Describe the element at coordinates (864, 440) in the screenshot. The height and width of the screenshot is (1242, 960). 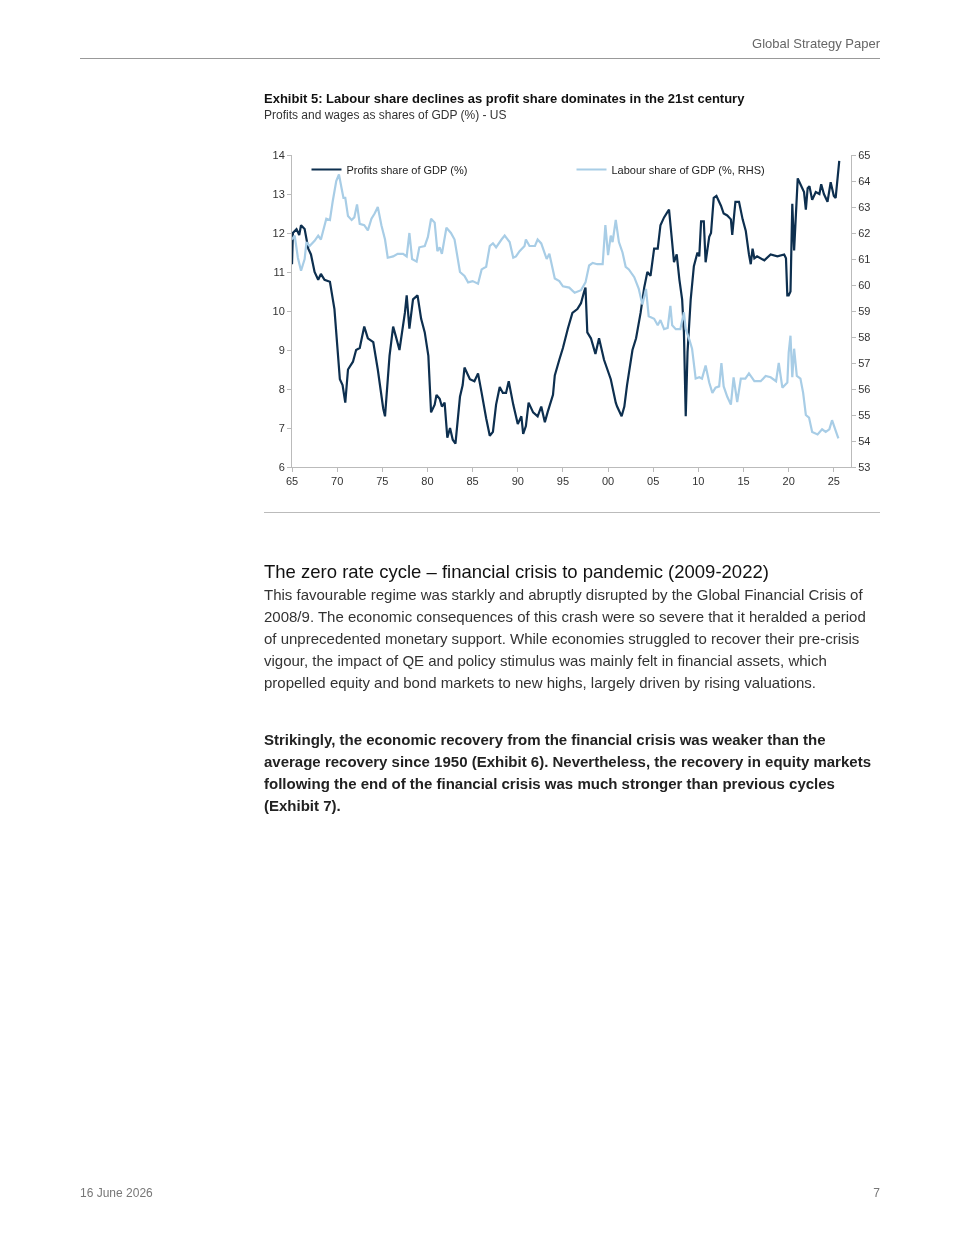
I see `y2-tick-label: 54` at that location.